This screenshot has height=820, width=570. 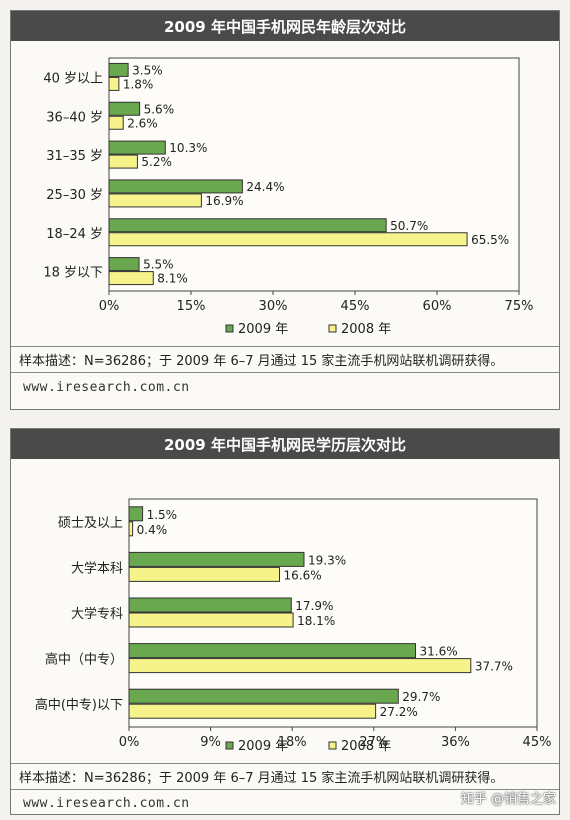 What do you see at coordinates (437, 306) in the screenshot?
I see `x-tick-label: 60%` at bounding box center [437, 306].